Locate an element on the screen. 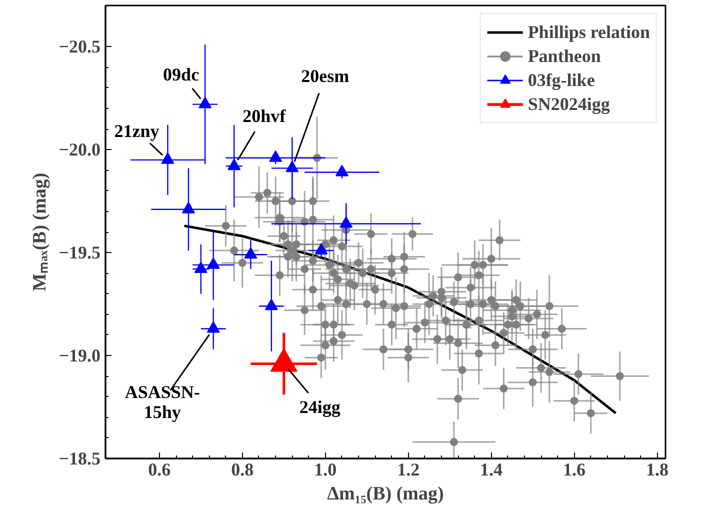  annotation: 09dc is located at coordinates (181, 74).